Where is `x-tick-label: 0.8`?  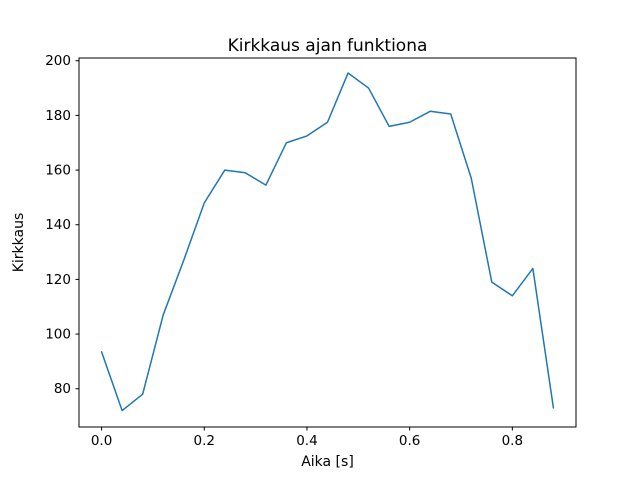
x-tick-label: 0.8 is located at coordinates (512, 441).